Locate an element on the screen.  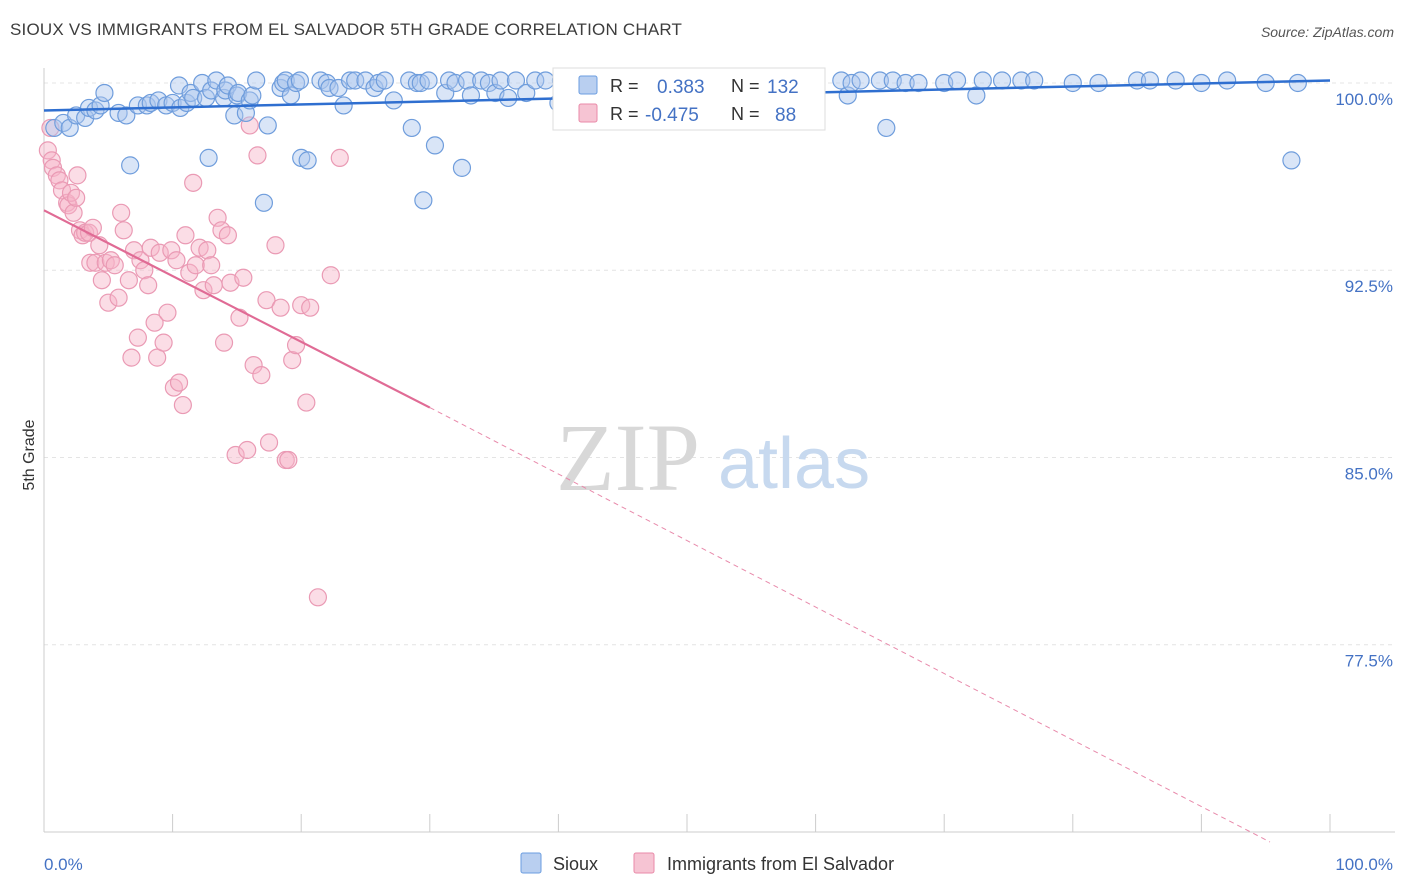
el-salvador-trend-line is located at coordinates (237, 309).